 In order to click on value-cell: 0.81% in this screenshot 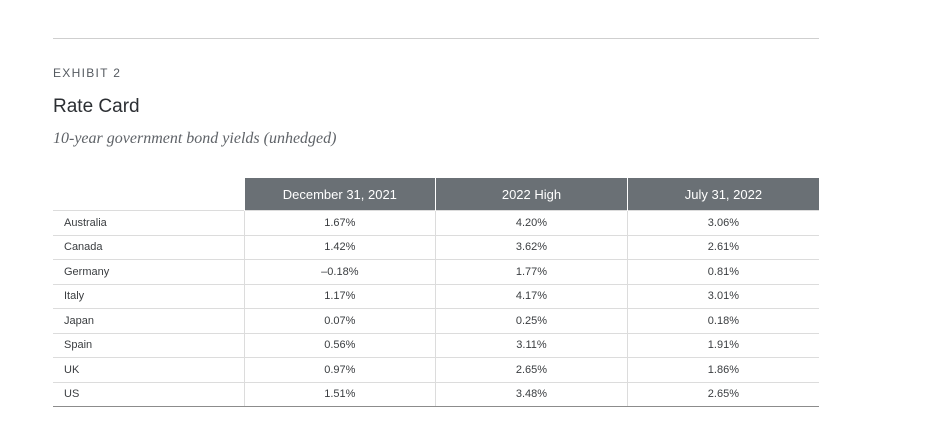, I will do `click(722, 272)`.